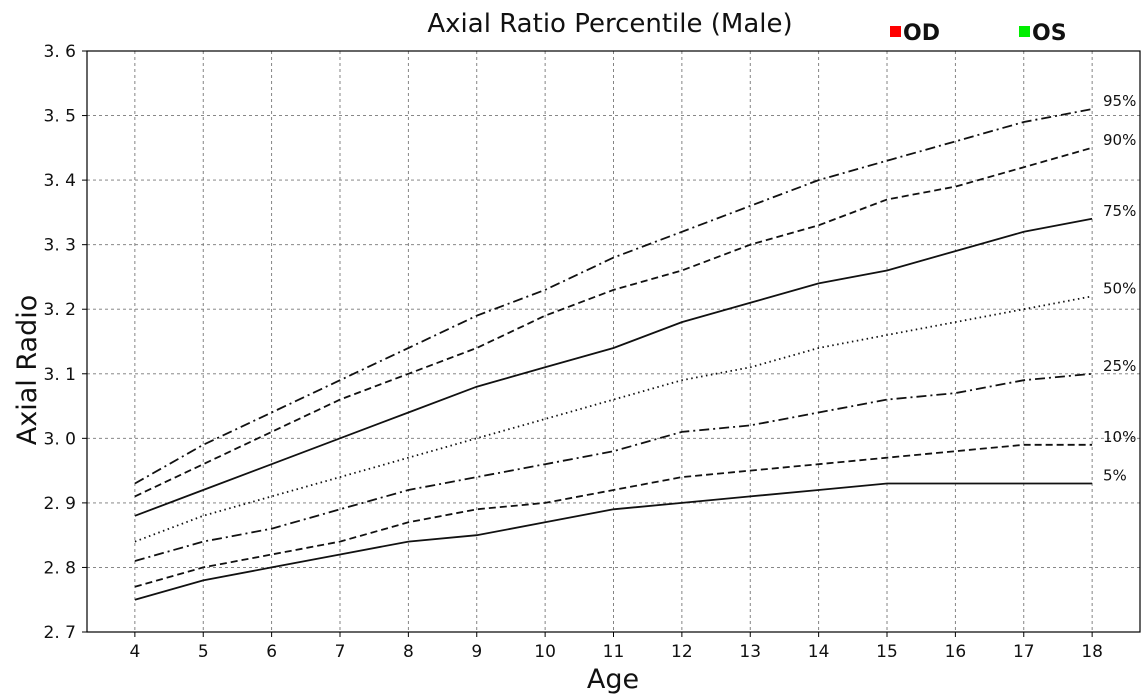 This screenshot has width=1142, height=699. I want to click on series-label: 75%, so click(1119, 211).